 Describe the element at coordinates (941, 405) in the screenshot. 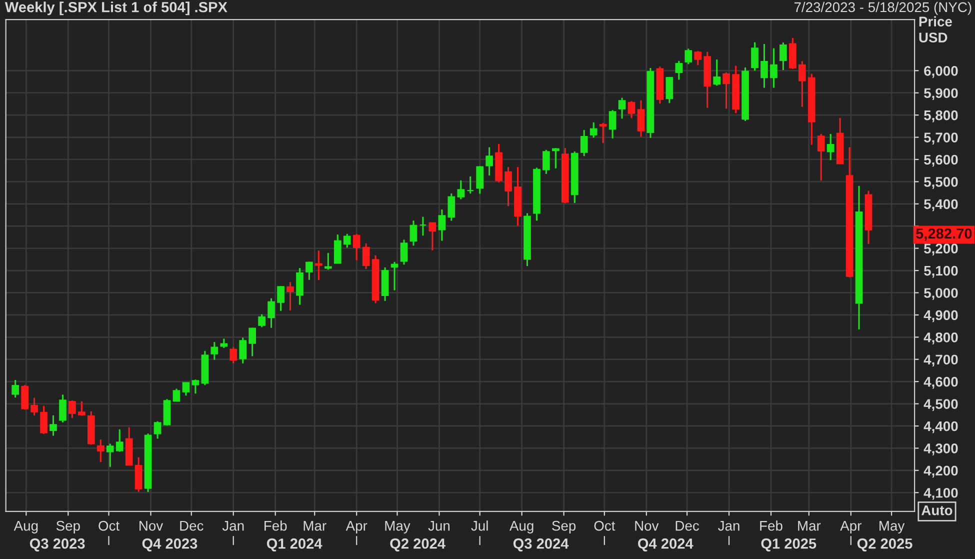

I see `y-tick-label: 4,500` at that location.